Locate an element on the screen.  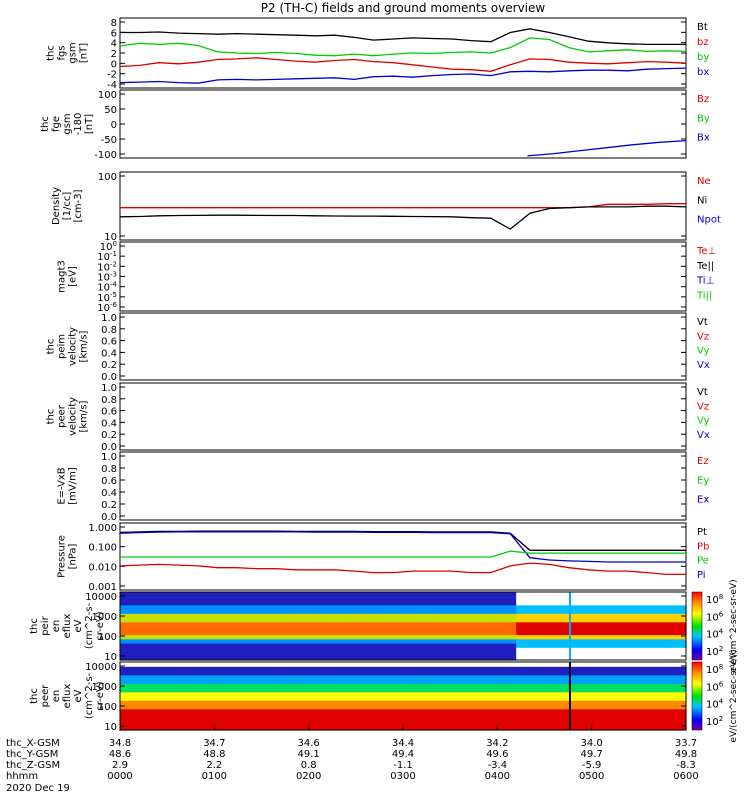
y-axis-label: peim is located at coordinates (62, 346).